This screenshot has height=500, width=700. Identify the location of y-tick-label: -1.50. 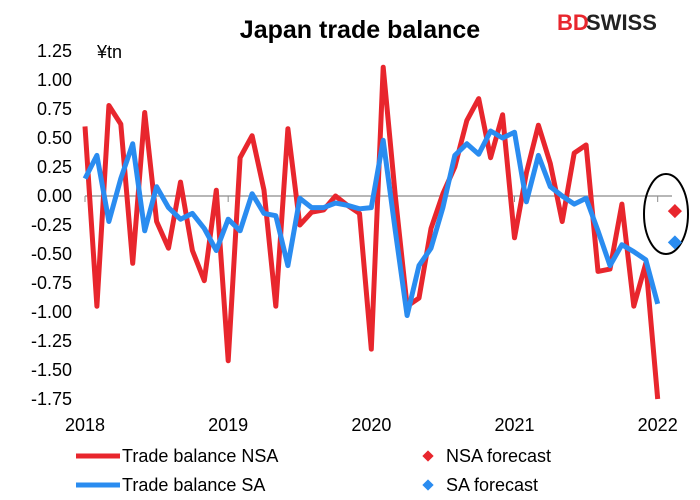
(51, 370).